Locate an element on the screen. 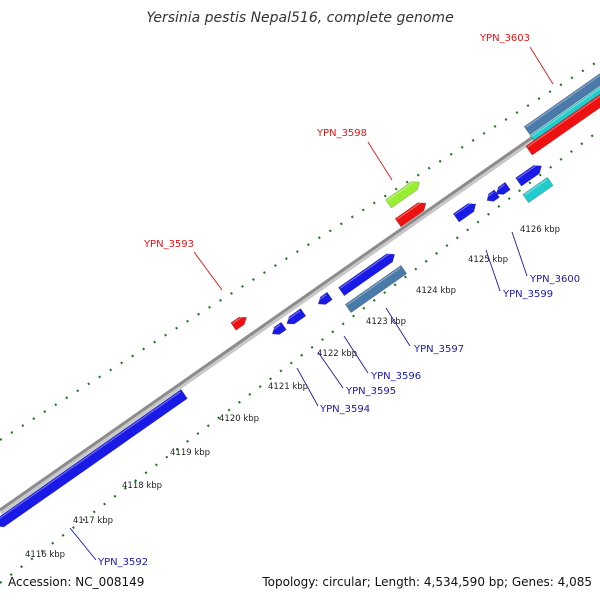 The image size is (600, 600). gene-ypn-3597b is located at coordinates (376, 289).